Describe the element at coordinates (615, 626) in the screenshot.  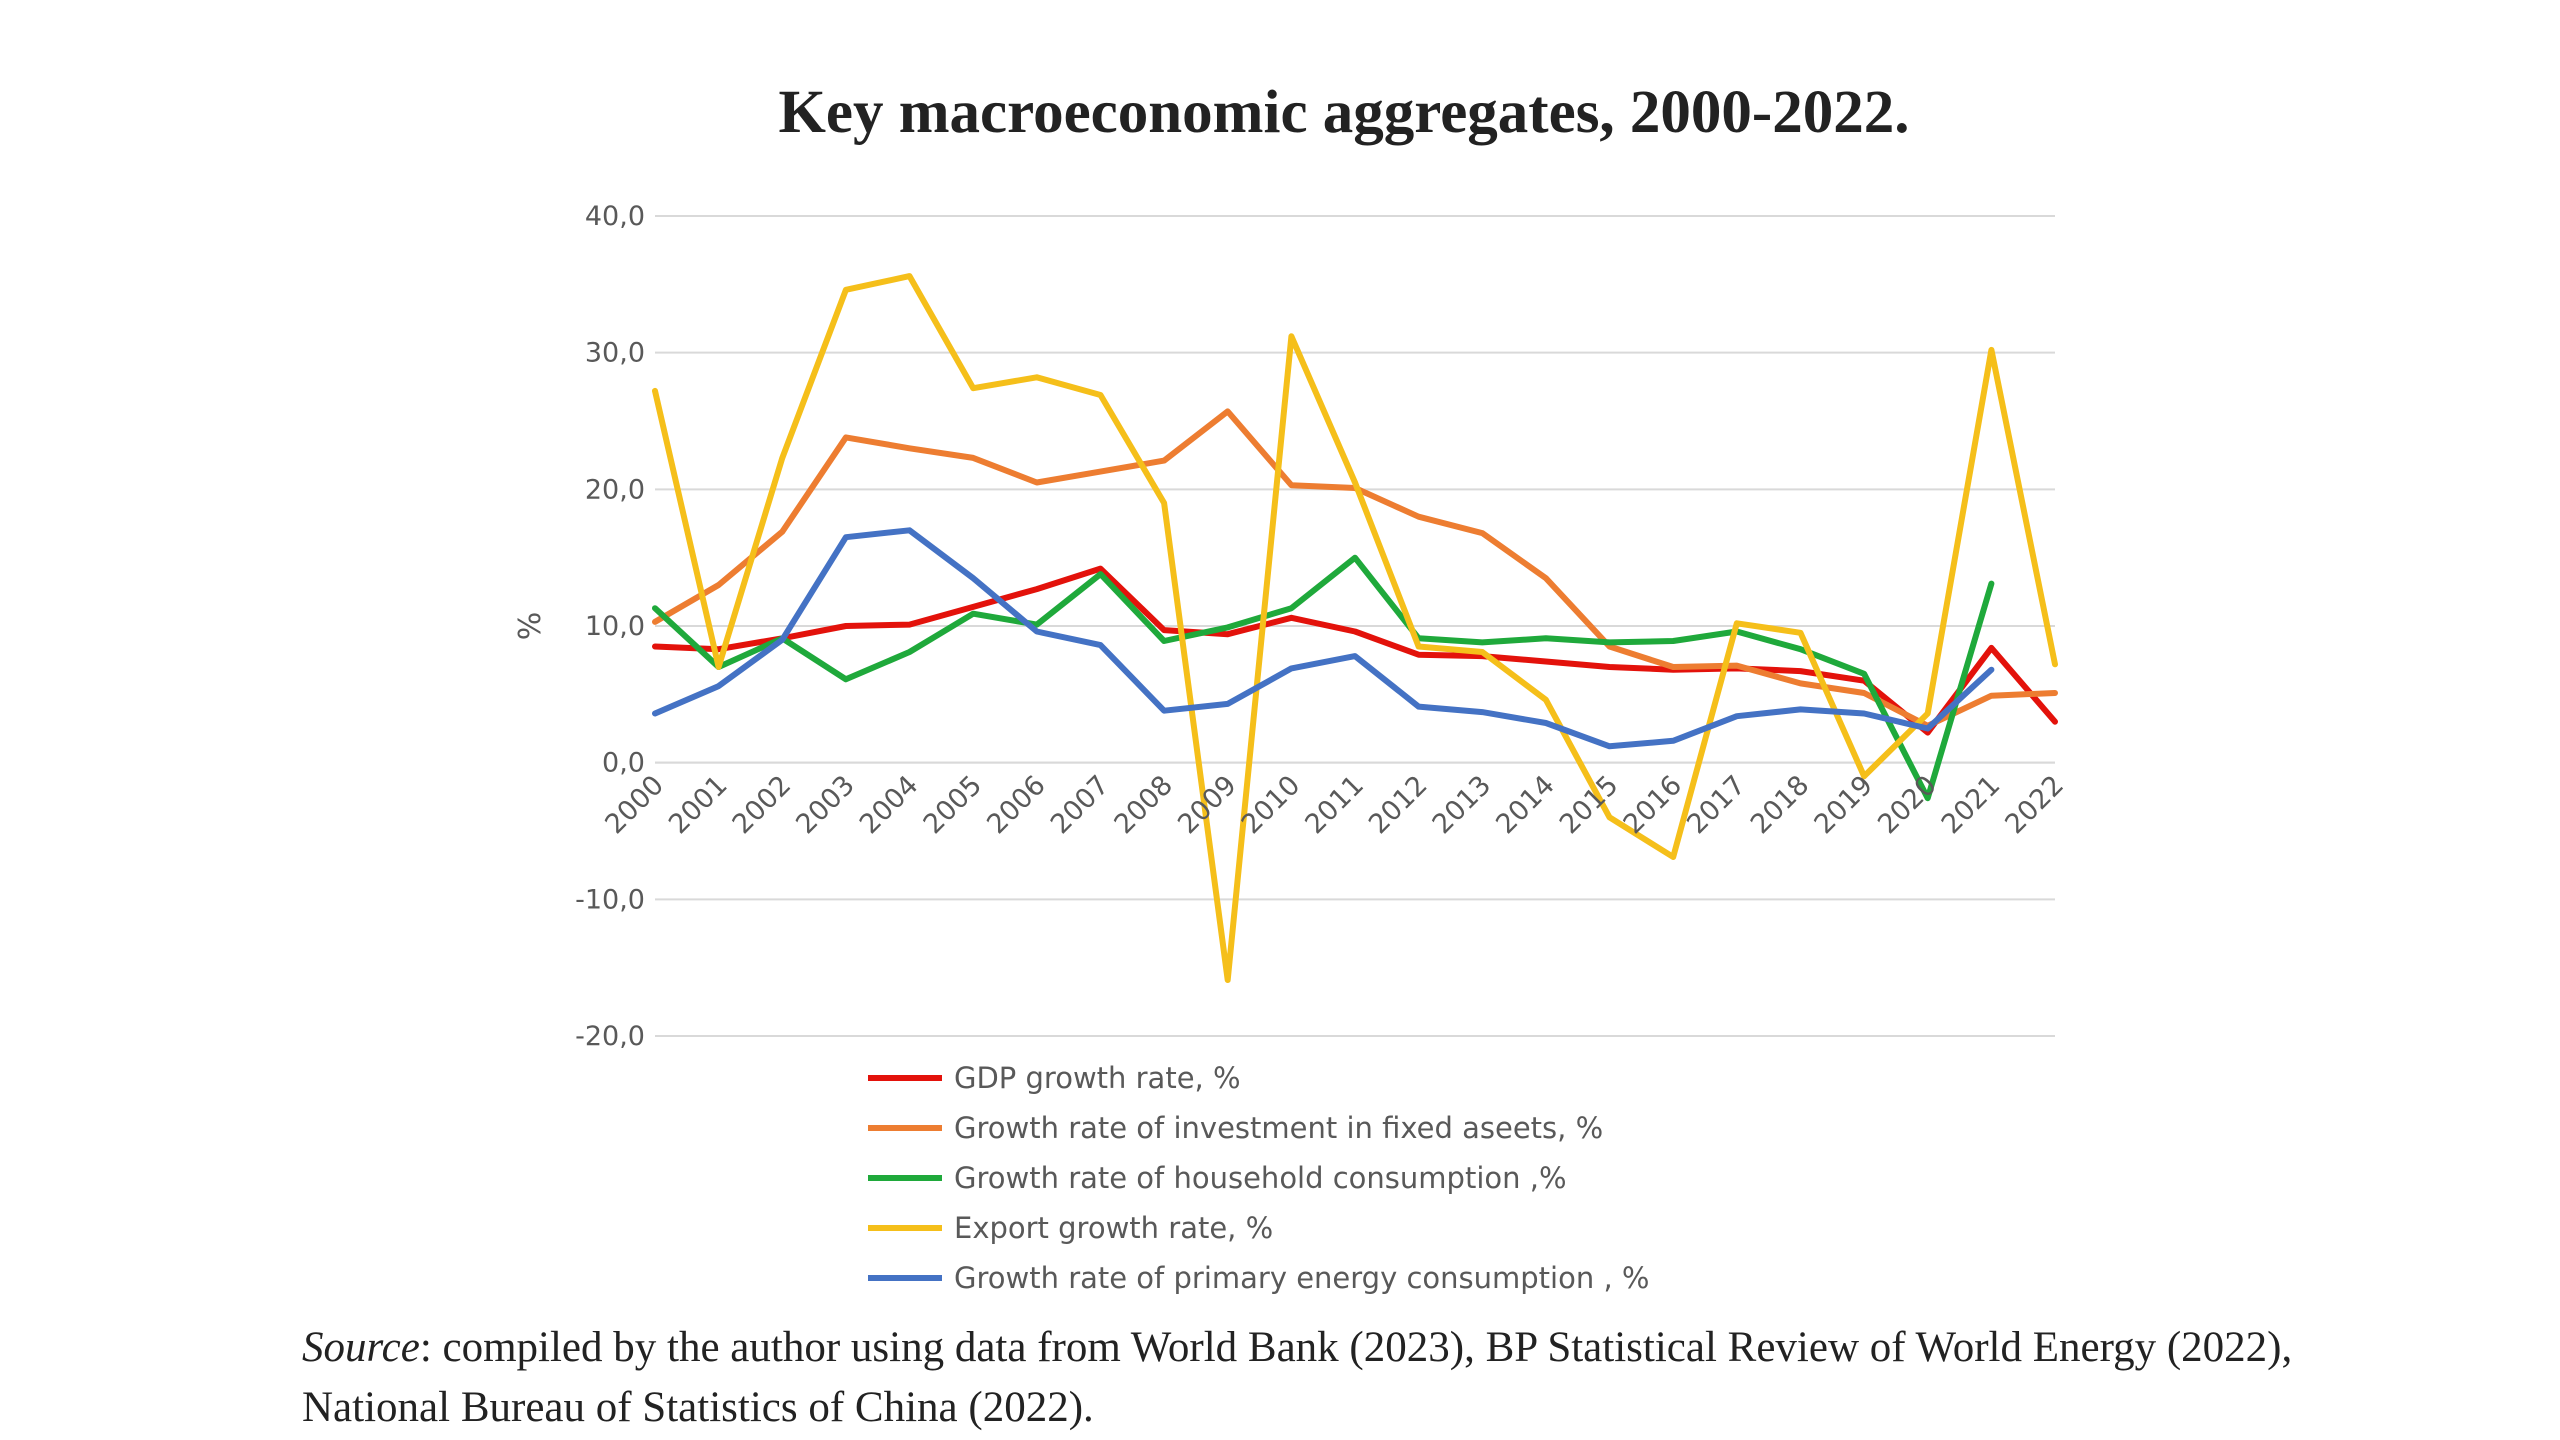
I see `y-tick-label: 10,0` at that location.